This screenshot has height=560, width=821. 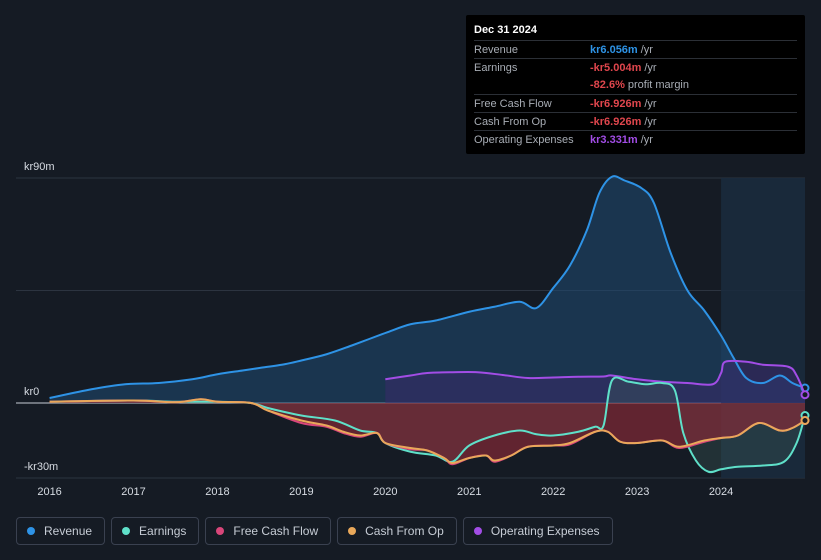 What do you see at coordinates (595, 377) in the screenshot?
I see `operating-expenses-line` at bounding box center [595, 377].